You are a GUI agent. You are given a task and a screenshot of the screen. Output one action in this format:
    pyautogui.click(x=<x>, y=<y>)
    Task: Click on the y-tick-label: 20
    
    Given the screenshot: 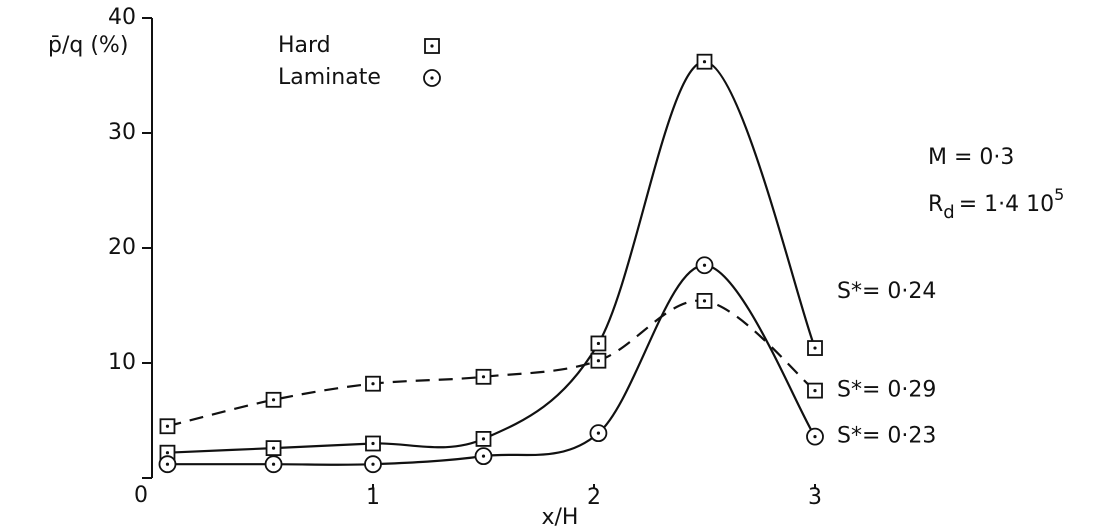 What is the action you would take?
    pyautogui.click(x=122, y=247)
    